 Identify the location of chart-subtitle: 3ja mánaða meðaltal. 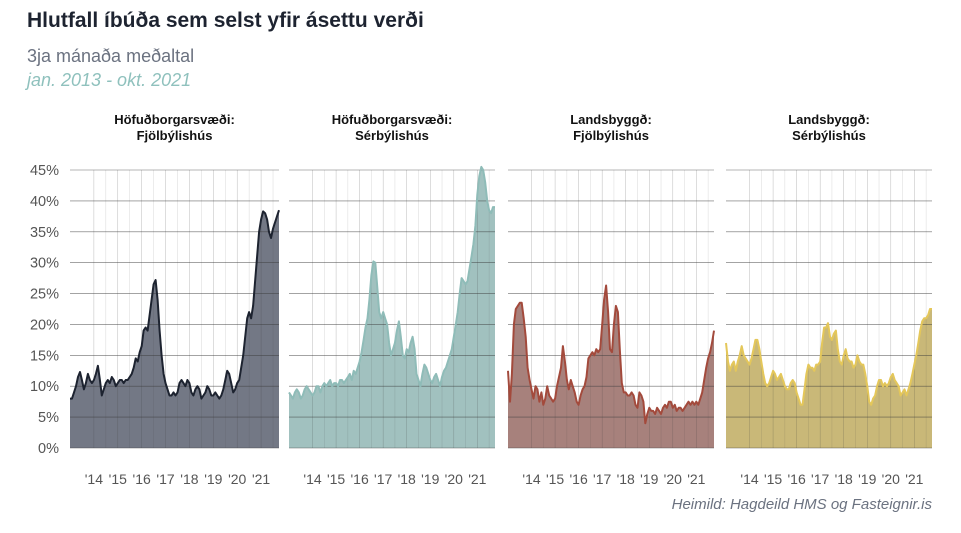
(111, 56).